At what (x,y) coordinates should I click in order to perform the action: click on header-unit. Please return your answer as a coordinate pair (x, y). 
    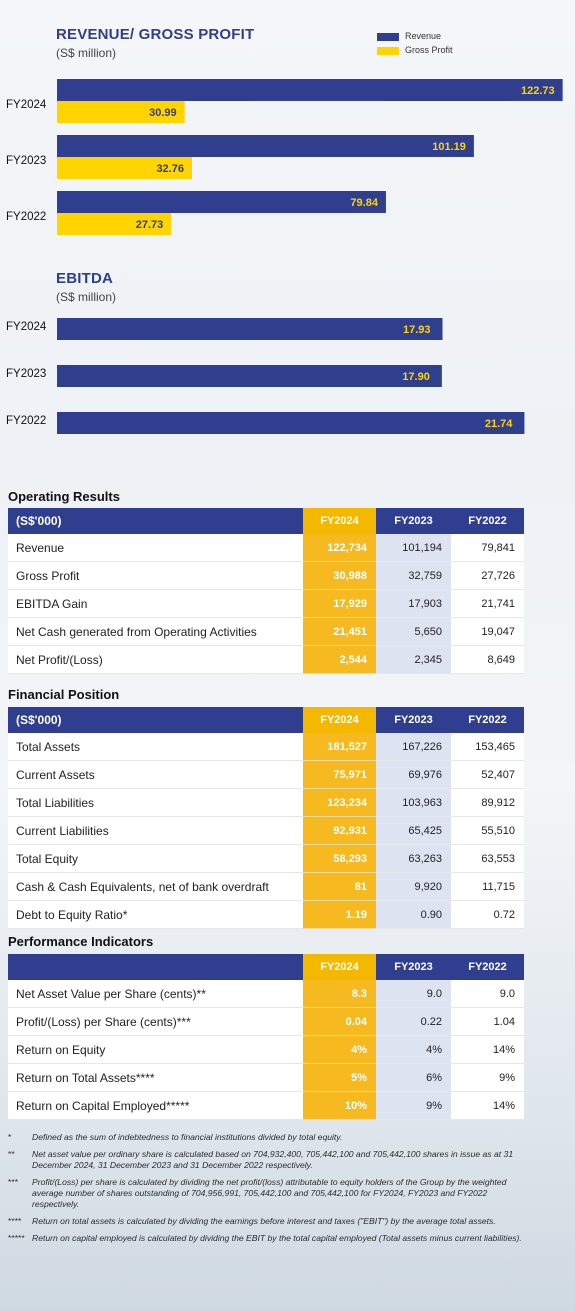
    Looking at the image, I should click on (155, 967).